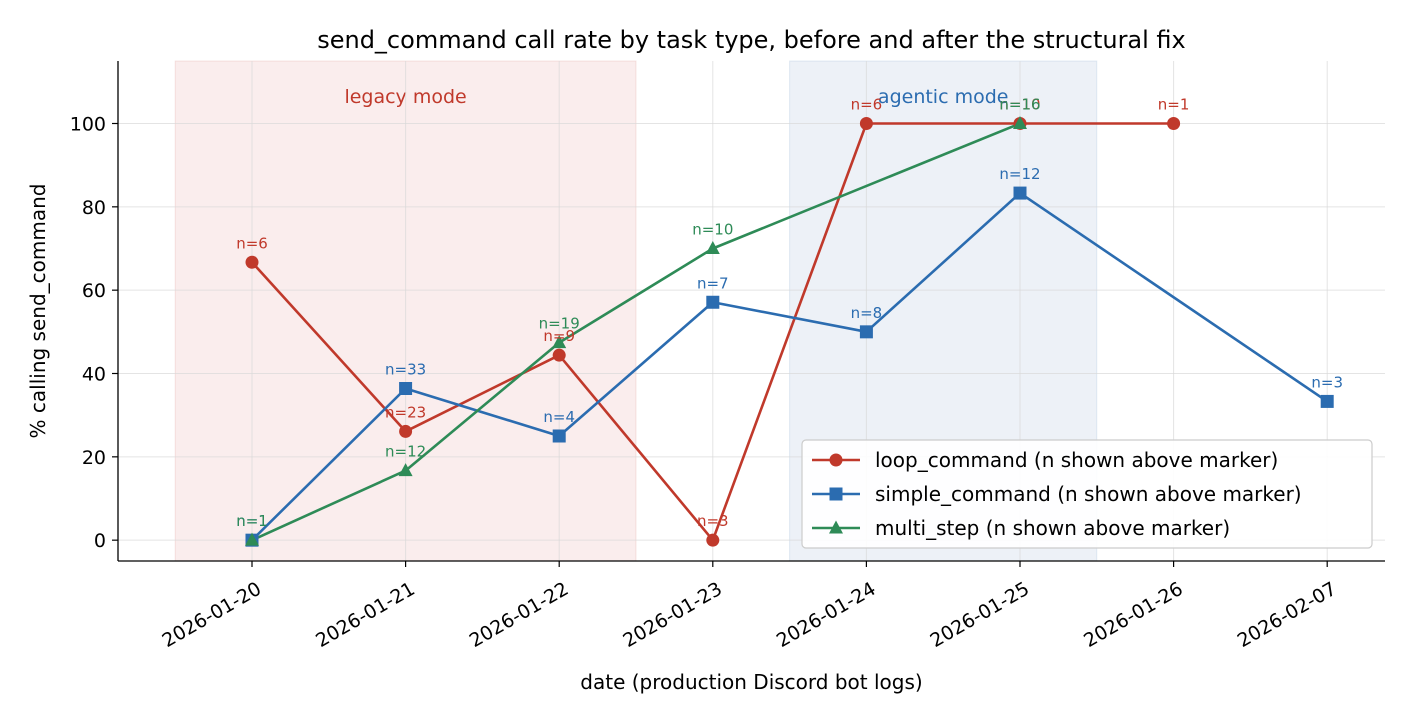 This screenshot has height=720, width=1425. I want to click on x-tick-label: 2026-01-23, so click(672, 615).